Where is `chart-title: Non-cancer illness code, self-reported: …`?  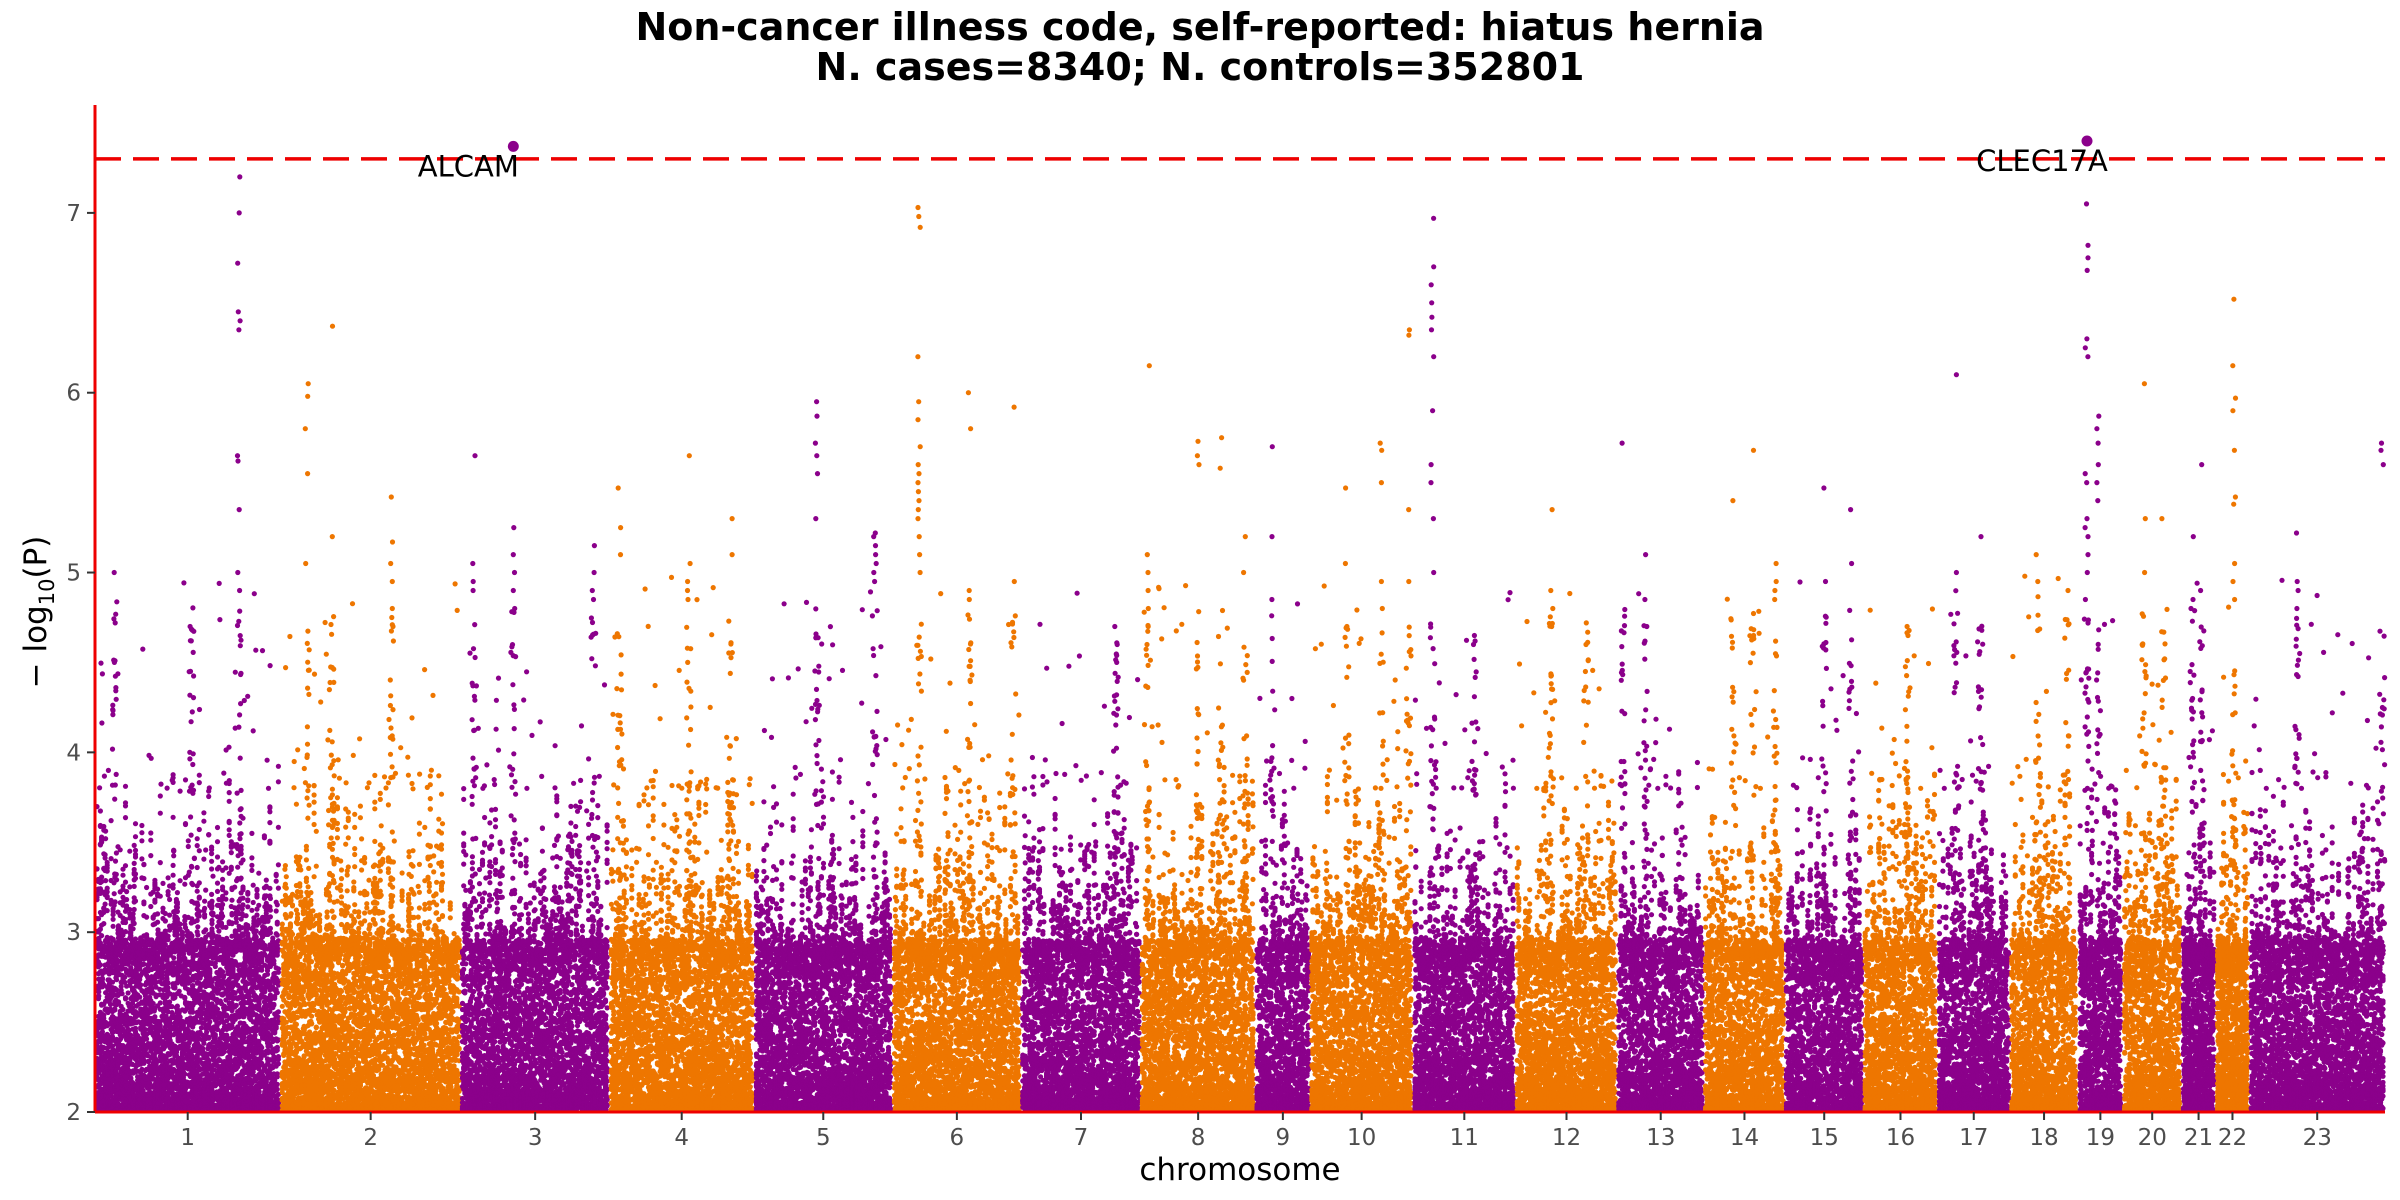
chart-title: Non-cancer illness code, self-reported: … is located at coordinates (1199, 27).